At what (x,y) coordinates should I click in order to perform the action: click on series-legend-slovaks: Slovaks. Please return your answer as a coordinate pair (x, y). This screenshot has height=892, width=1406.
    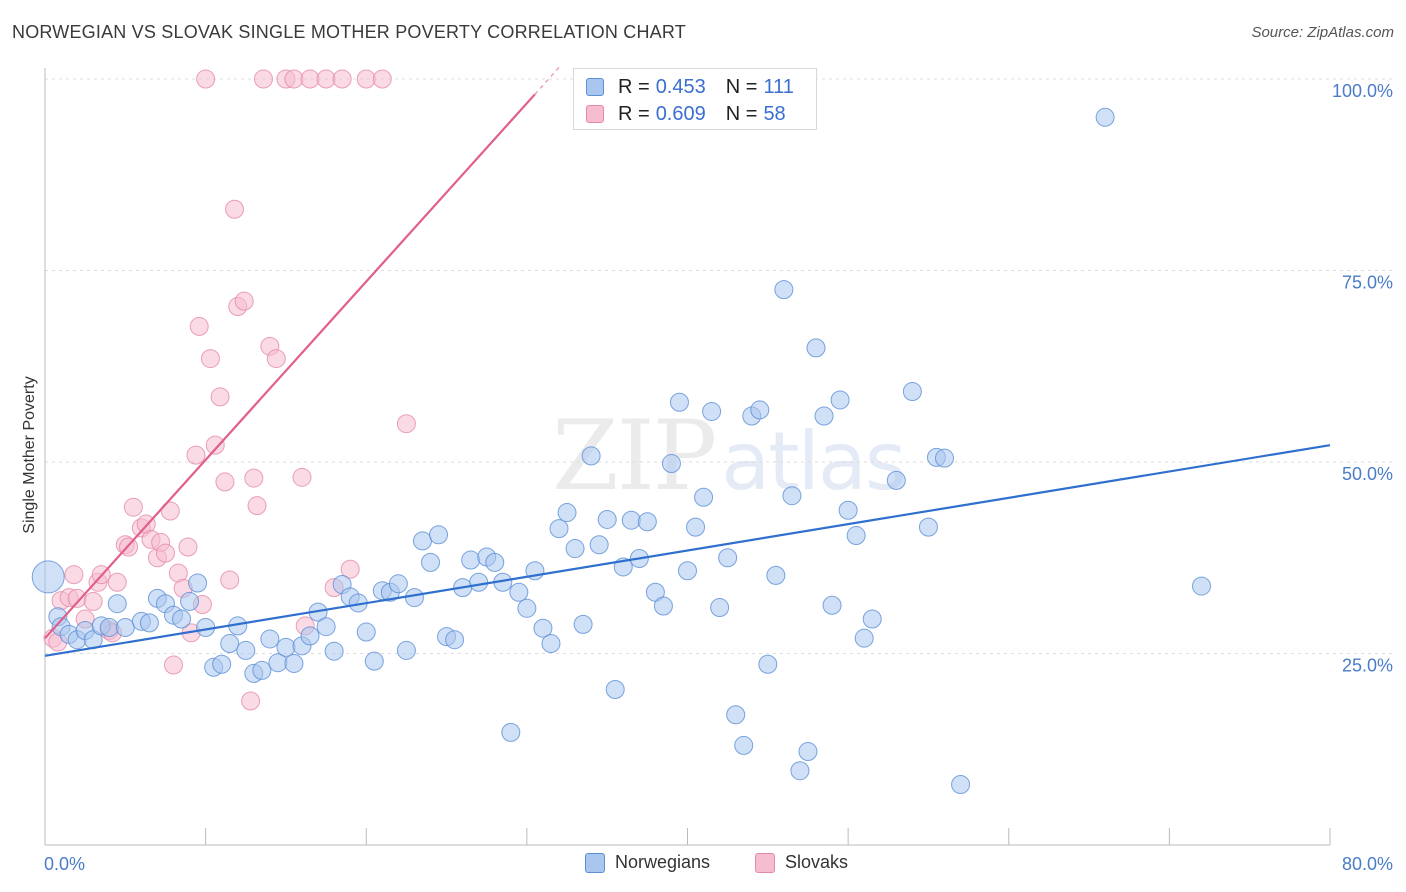
    Looking at the image, I should click on (801, 862).